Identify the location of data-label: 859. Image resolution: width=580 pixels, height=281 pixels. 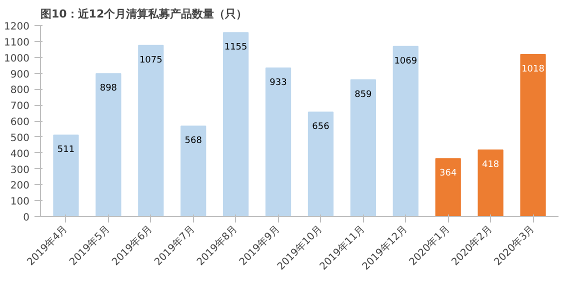
(363, 95).